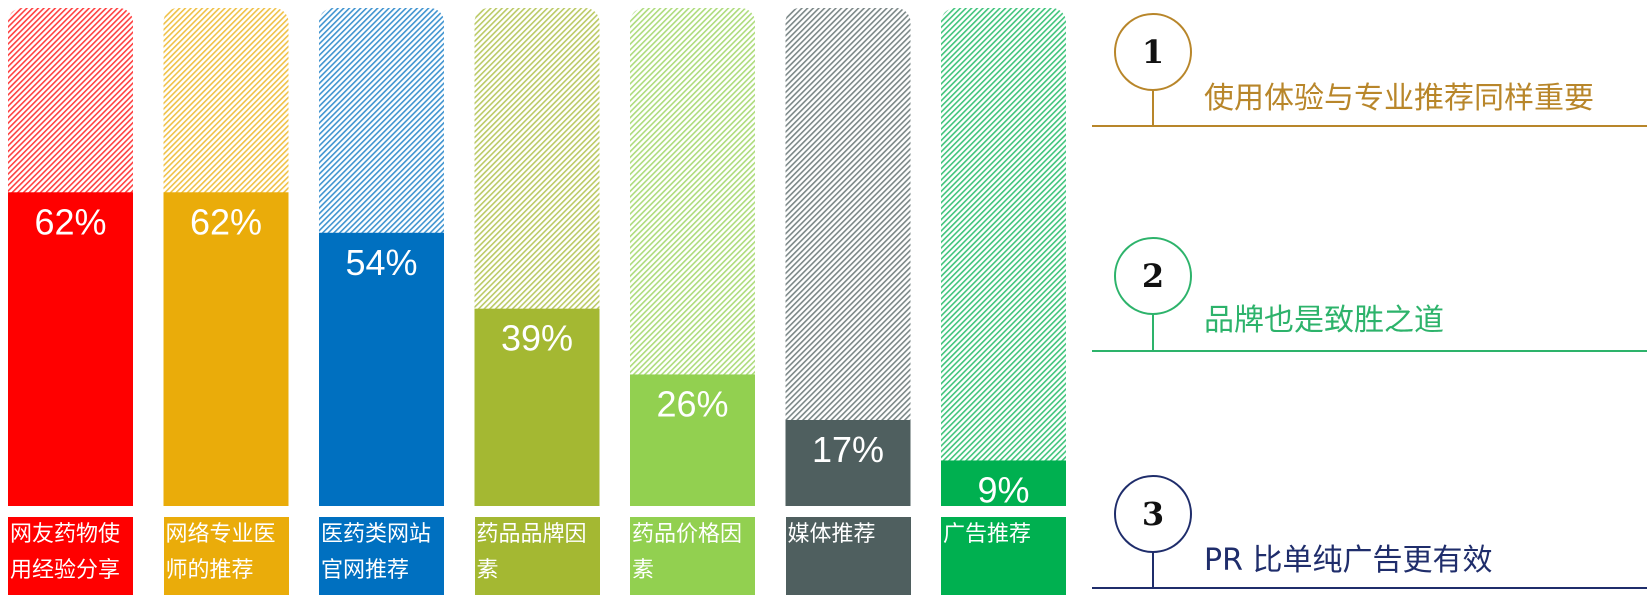 The height and width of the screenshot is (595, 1647). Describe the element at coordinates (1003, 489) in the screenshot. I see `value-label: 9%` at that location.